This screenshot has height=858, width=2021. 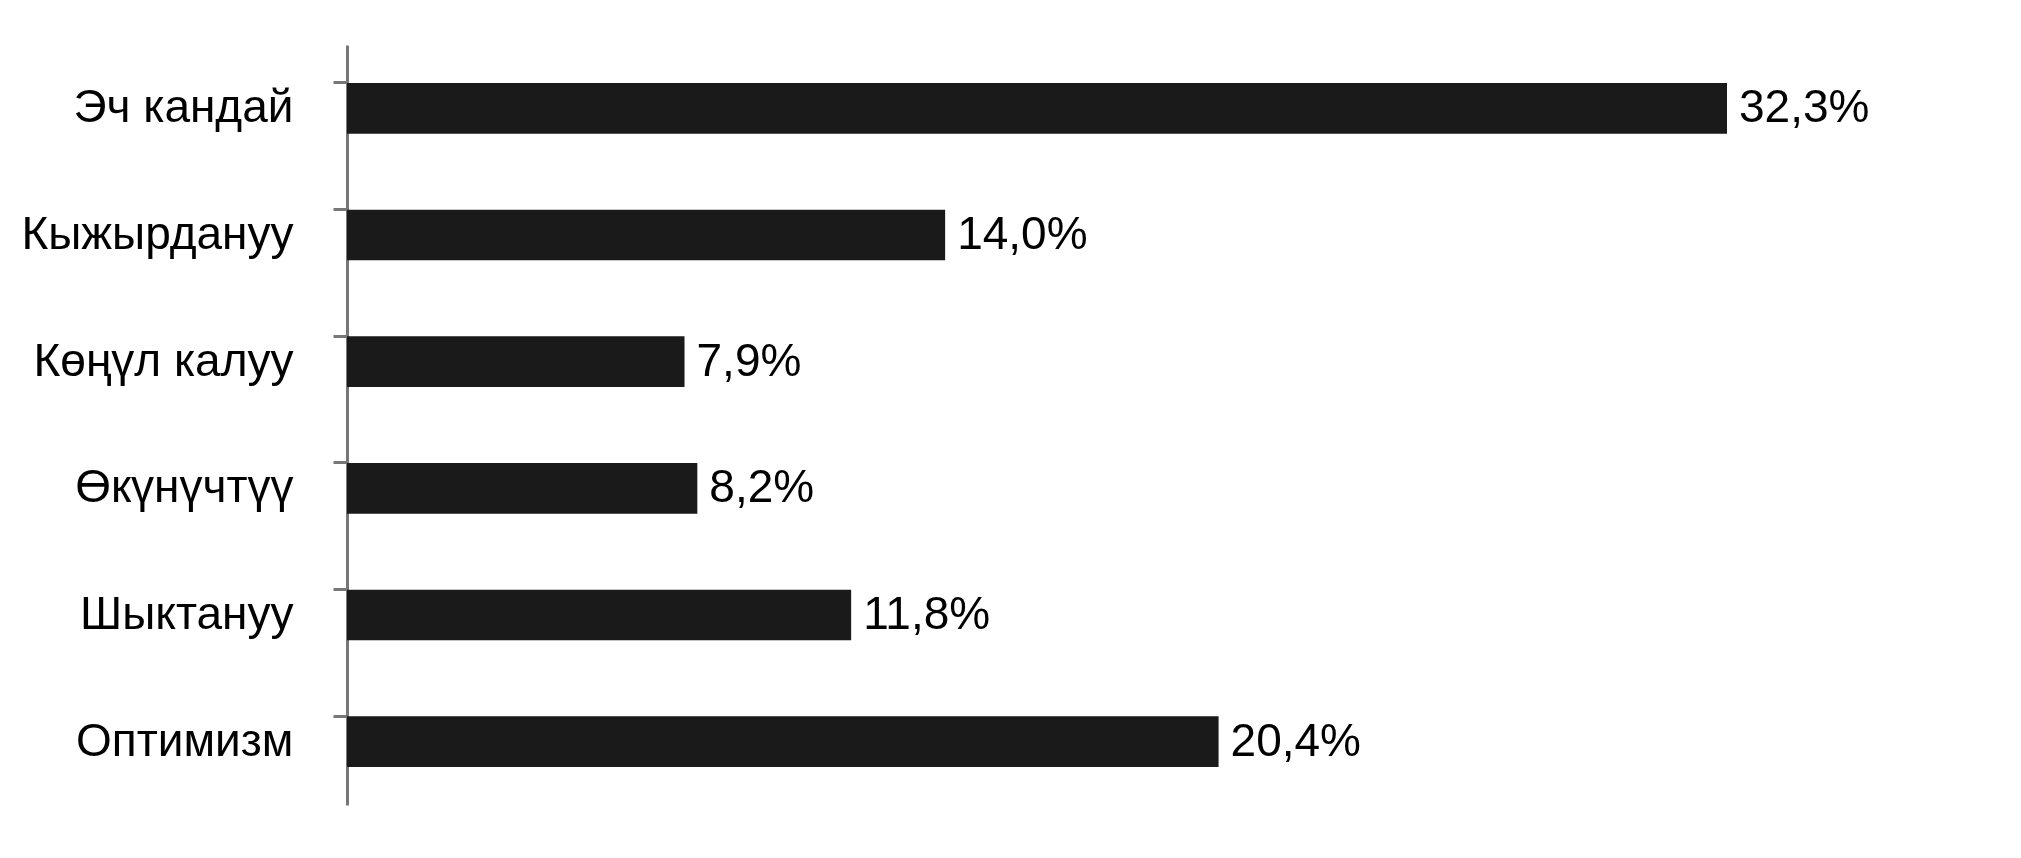 I want to click on y-tick-label: Шыктануу, so click(x=187, y=613).